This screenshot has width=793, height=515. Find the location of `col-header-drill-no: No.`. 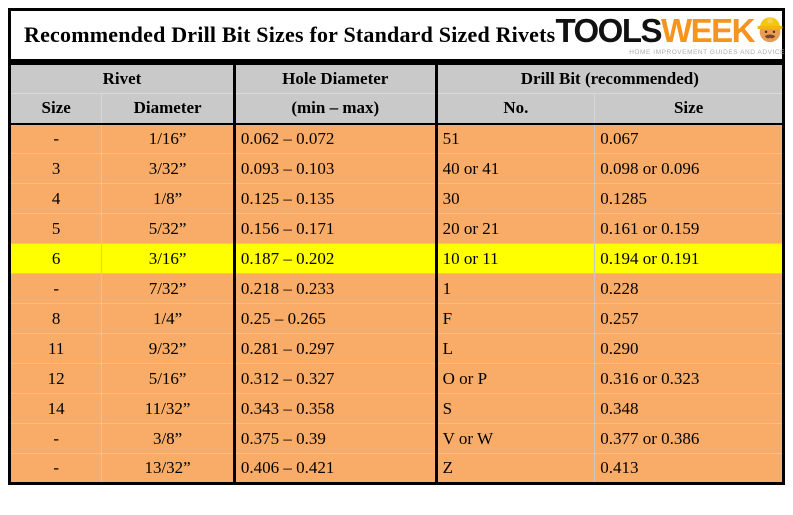

col-header-drill-no: No. is located at coordinates (514, 109).